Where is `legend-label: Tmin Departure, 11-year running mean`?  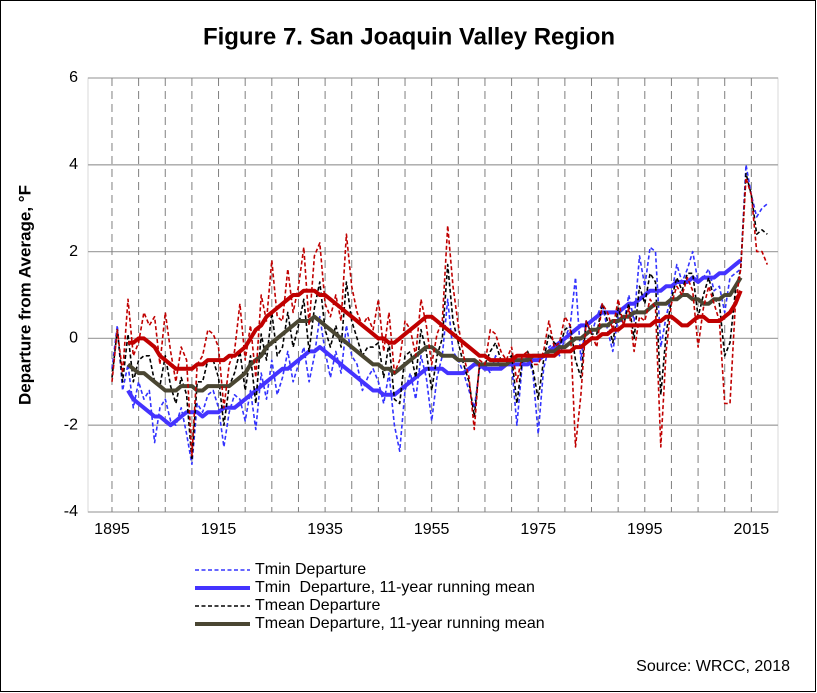 legend-label: Tmin Departure, 11-year running mean is located at coordinates (395, 587).